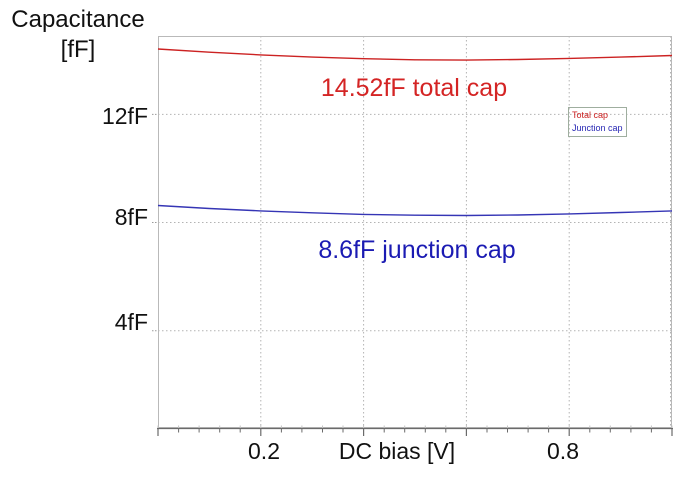 This screenshot has width=699, height=482. Describe the element at coordinates (131, 217) in the screenshot. I see `y-tick-label-8ff: 8fF` at that location.